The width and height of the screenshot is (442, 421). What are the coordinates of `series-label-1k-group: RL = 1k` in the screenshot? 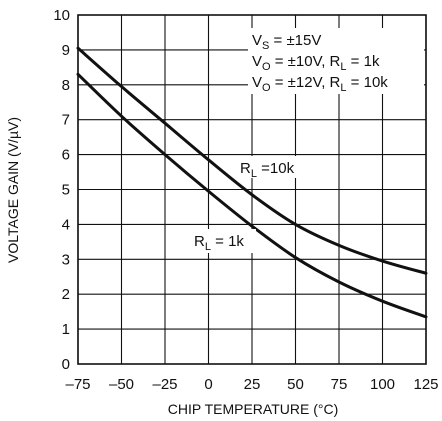 It's located at (224, 241).